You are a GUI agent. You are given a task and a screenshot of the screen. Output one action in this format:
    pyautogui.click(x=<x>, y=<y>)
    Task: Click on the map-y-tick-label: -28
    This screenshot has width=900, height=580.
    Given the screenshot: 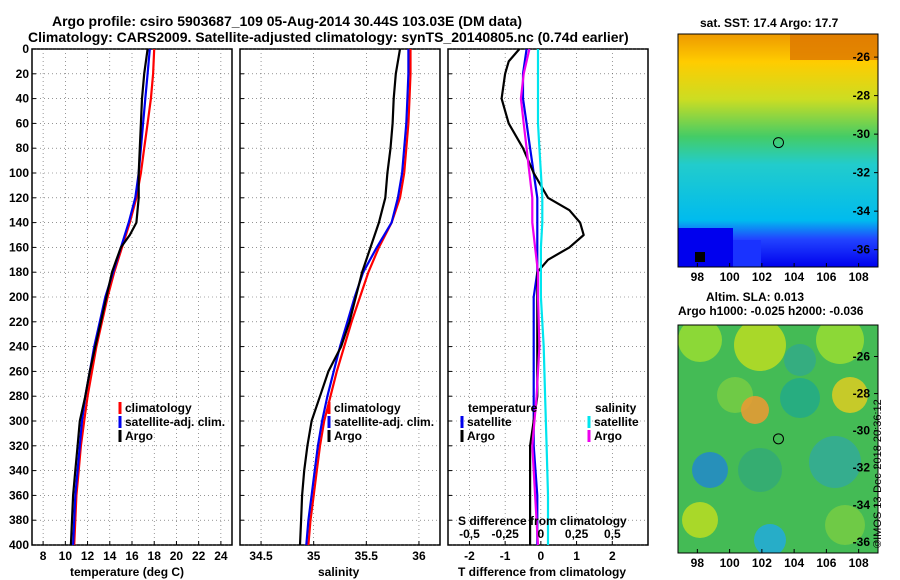 What is the action you would take?
    pyautogui.click(x=862, y=394)
    